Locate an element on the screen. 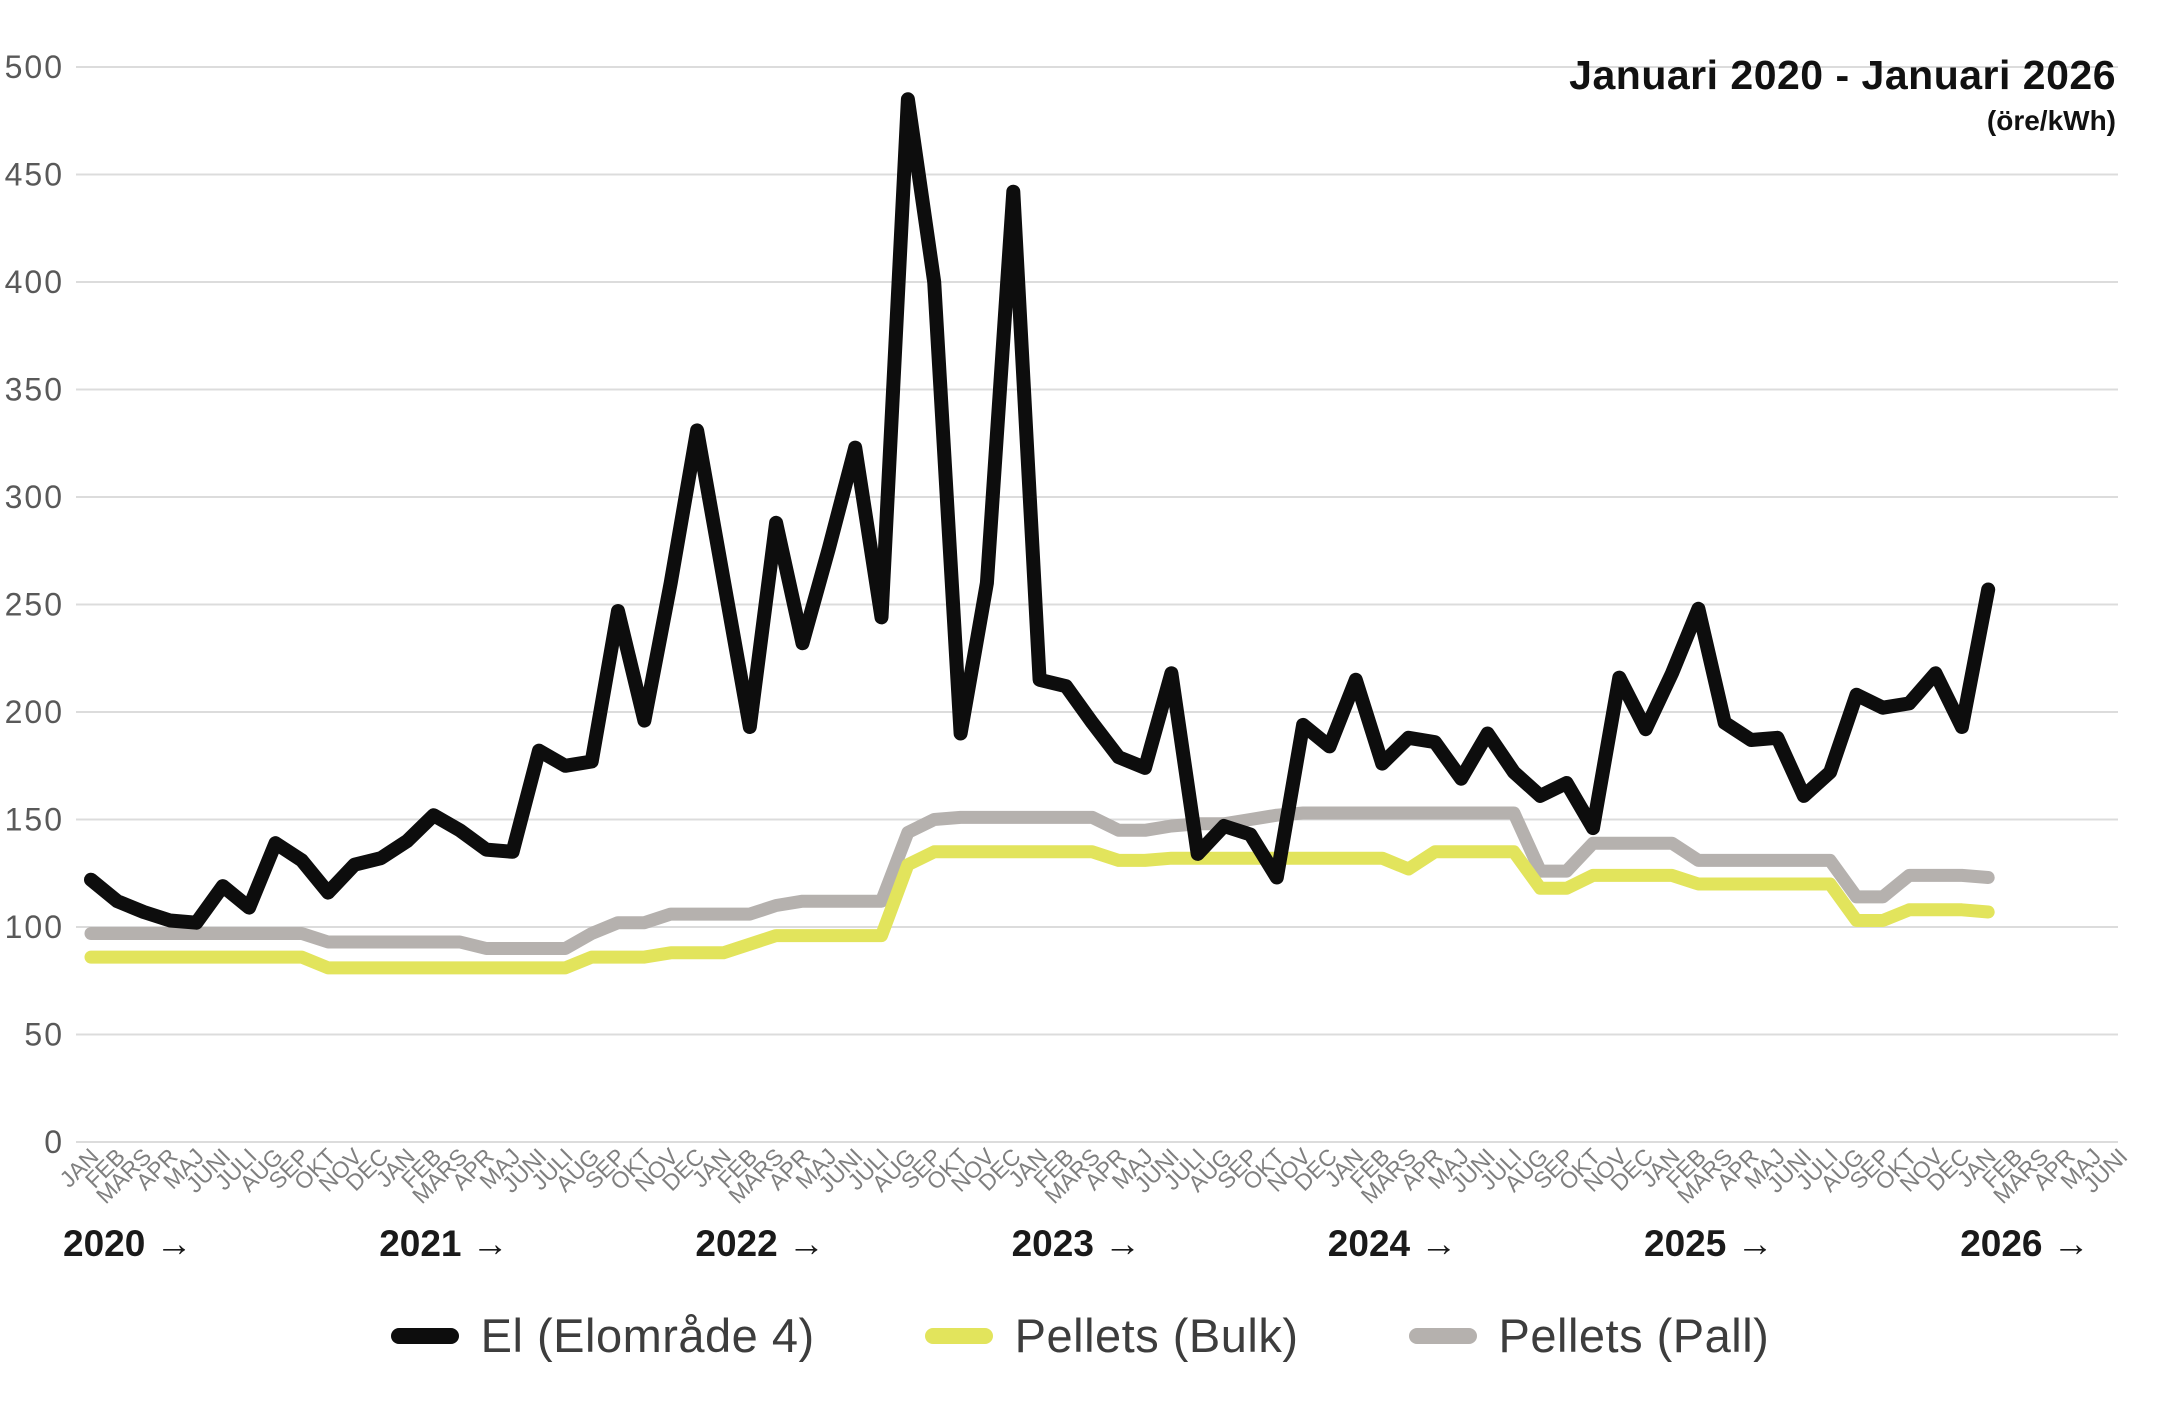 The height and width of the screenshot is (1410, 2160). year-label: 2026 → is located at coordinates (2025, 1243).